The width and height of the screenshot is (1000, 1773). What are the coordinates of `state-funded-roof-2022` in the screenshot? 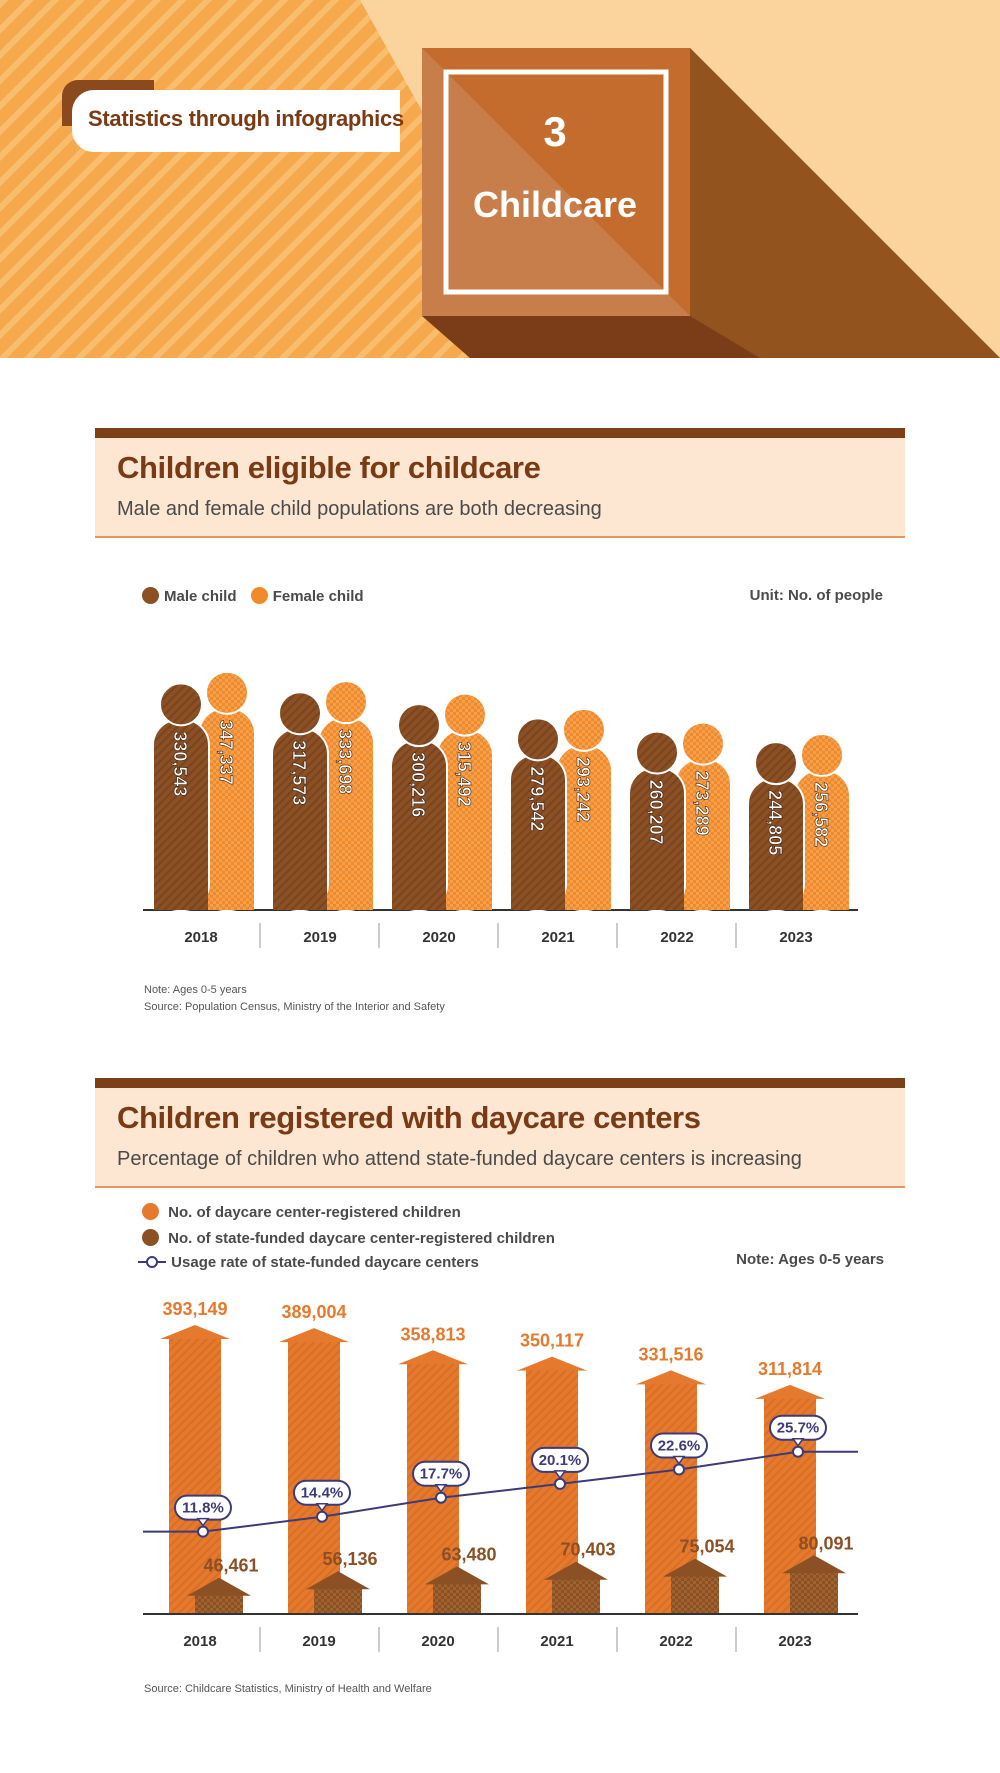 It's located at (695, 1567).